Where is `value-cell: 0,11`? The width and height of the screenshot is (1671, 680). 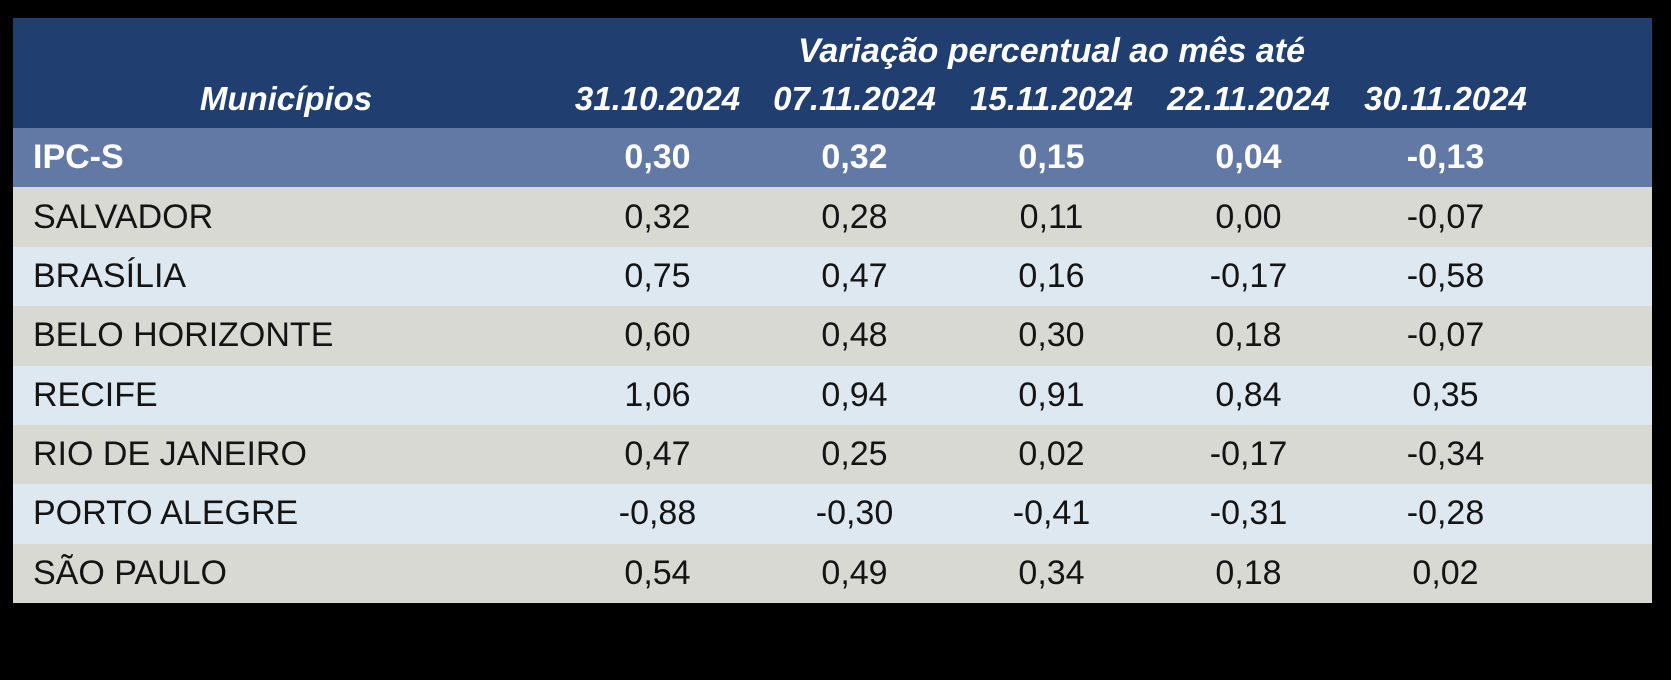 value-cell: 0,11 is located at coordinates (1051, 216).